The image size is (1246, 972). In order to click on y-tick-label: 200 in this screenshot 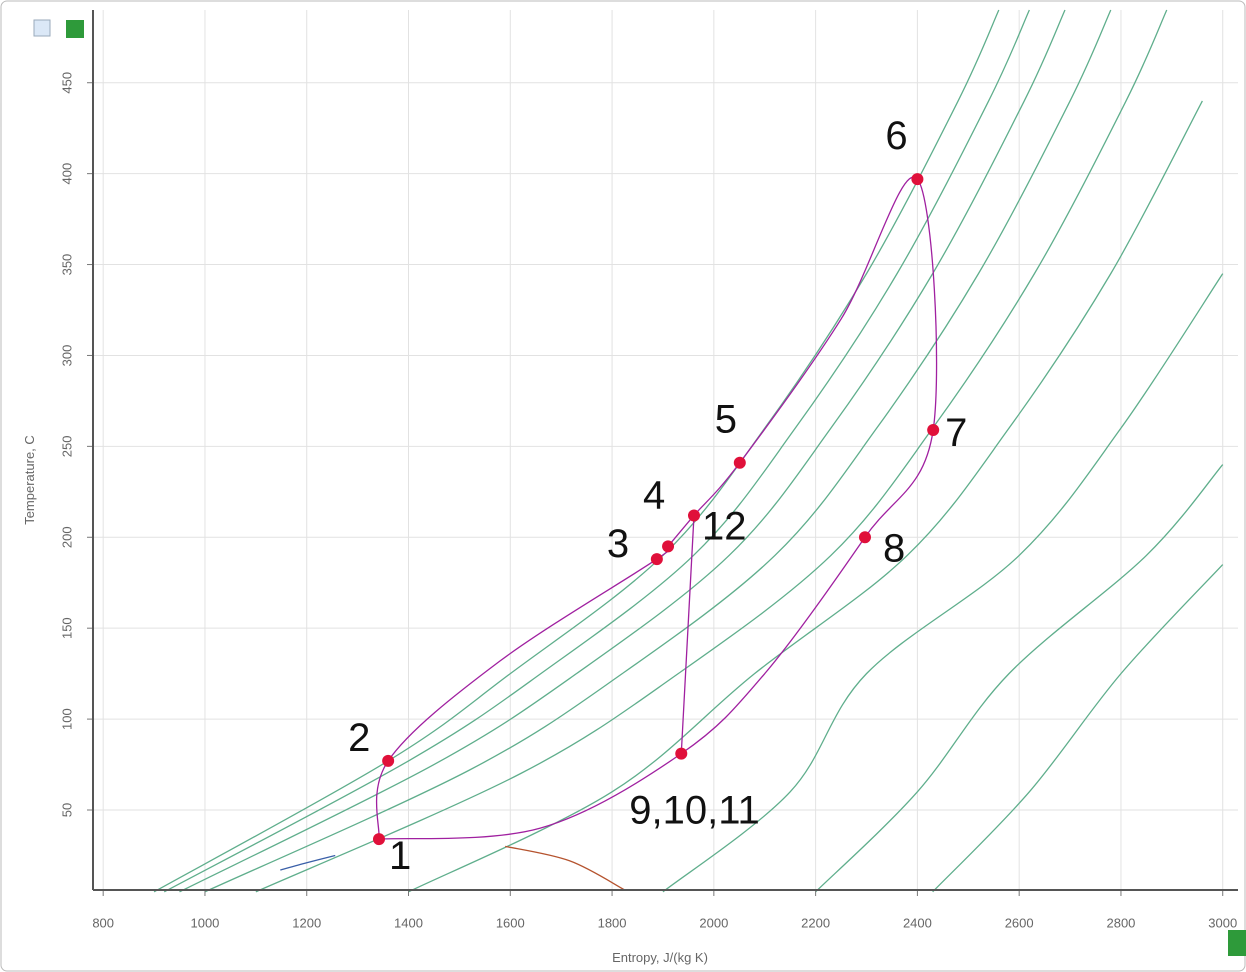, I will do `click(66, 537)`.